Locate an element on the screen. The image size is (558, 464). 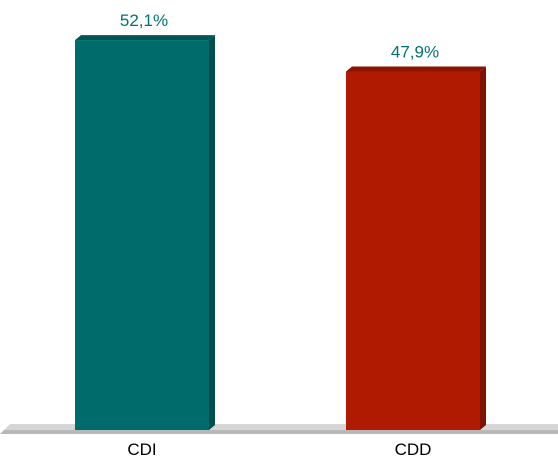
bar-CDI-side is located at coordinates (212, 233).